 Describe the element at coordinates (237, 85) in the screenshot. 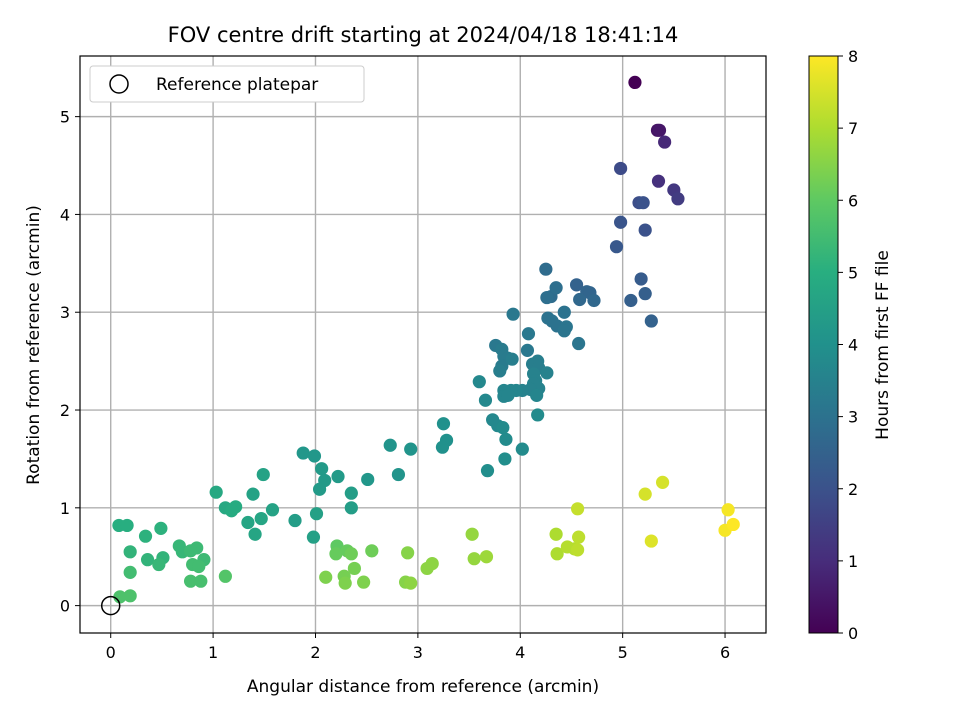

I see `legend-label: Reference platepar` at that location.